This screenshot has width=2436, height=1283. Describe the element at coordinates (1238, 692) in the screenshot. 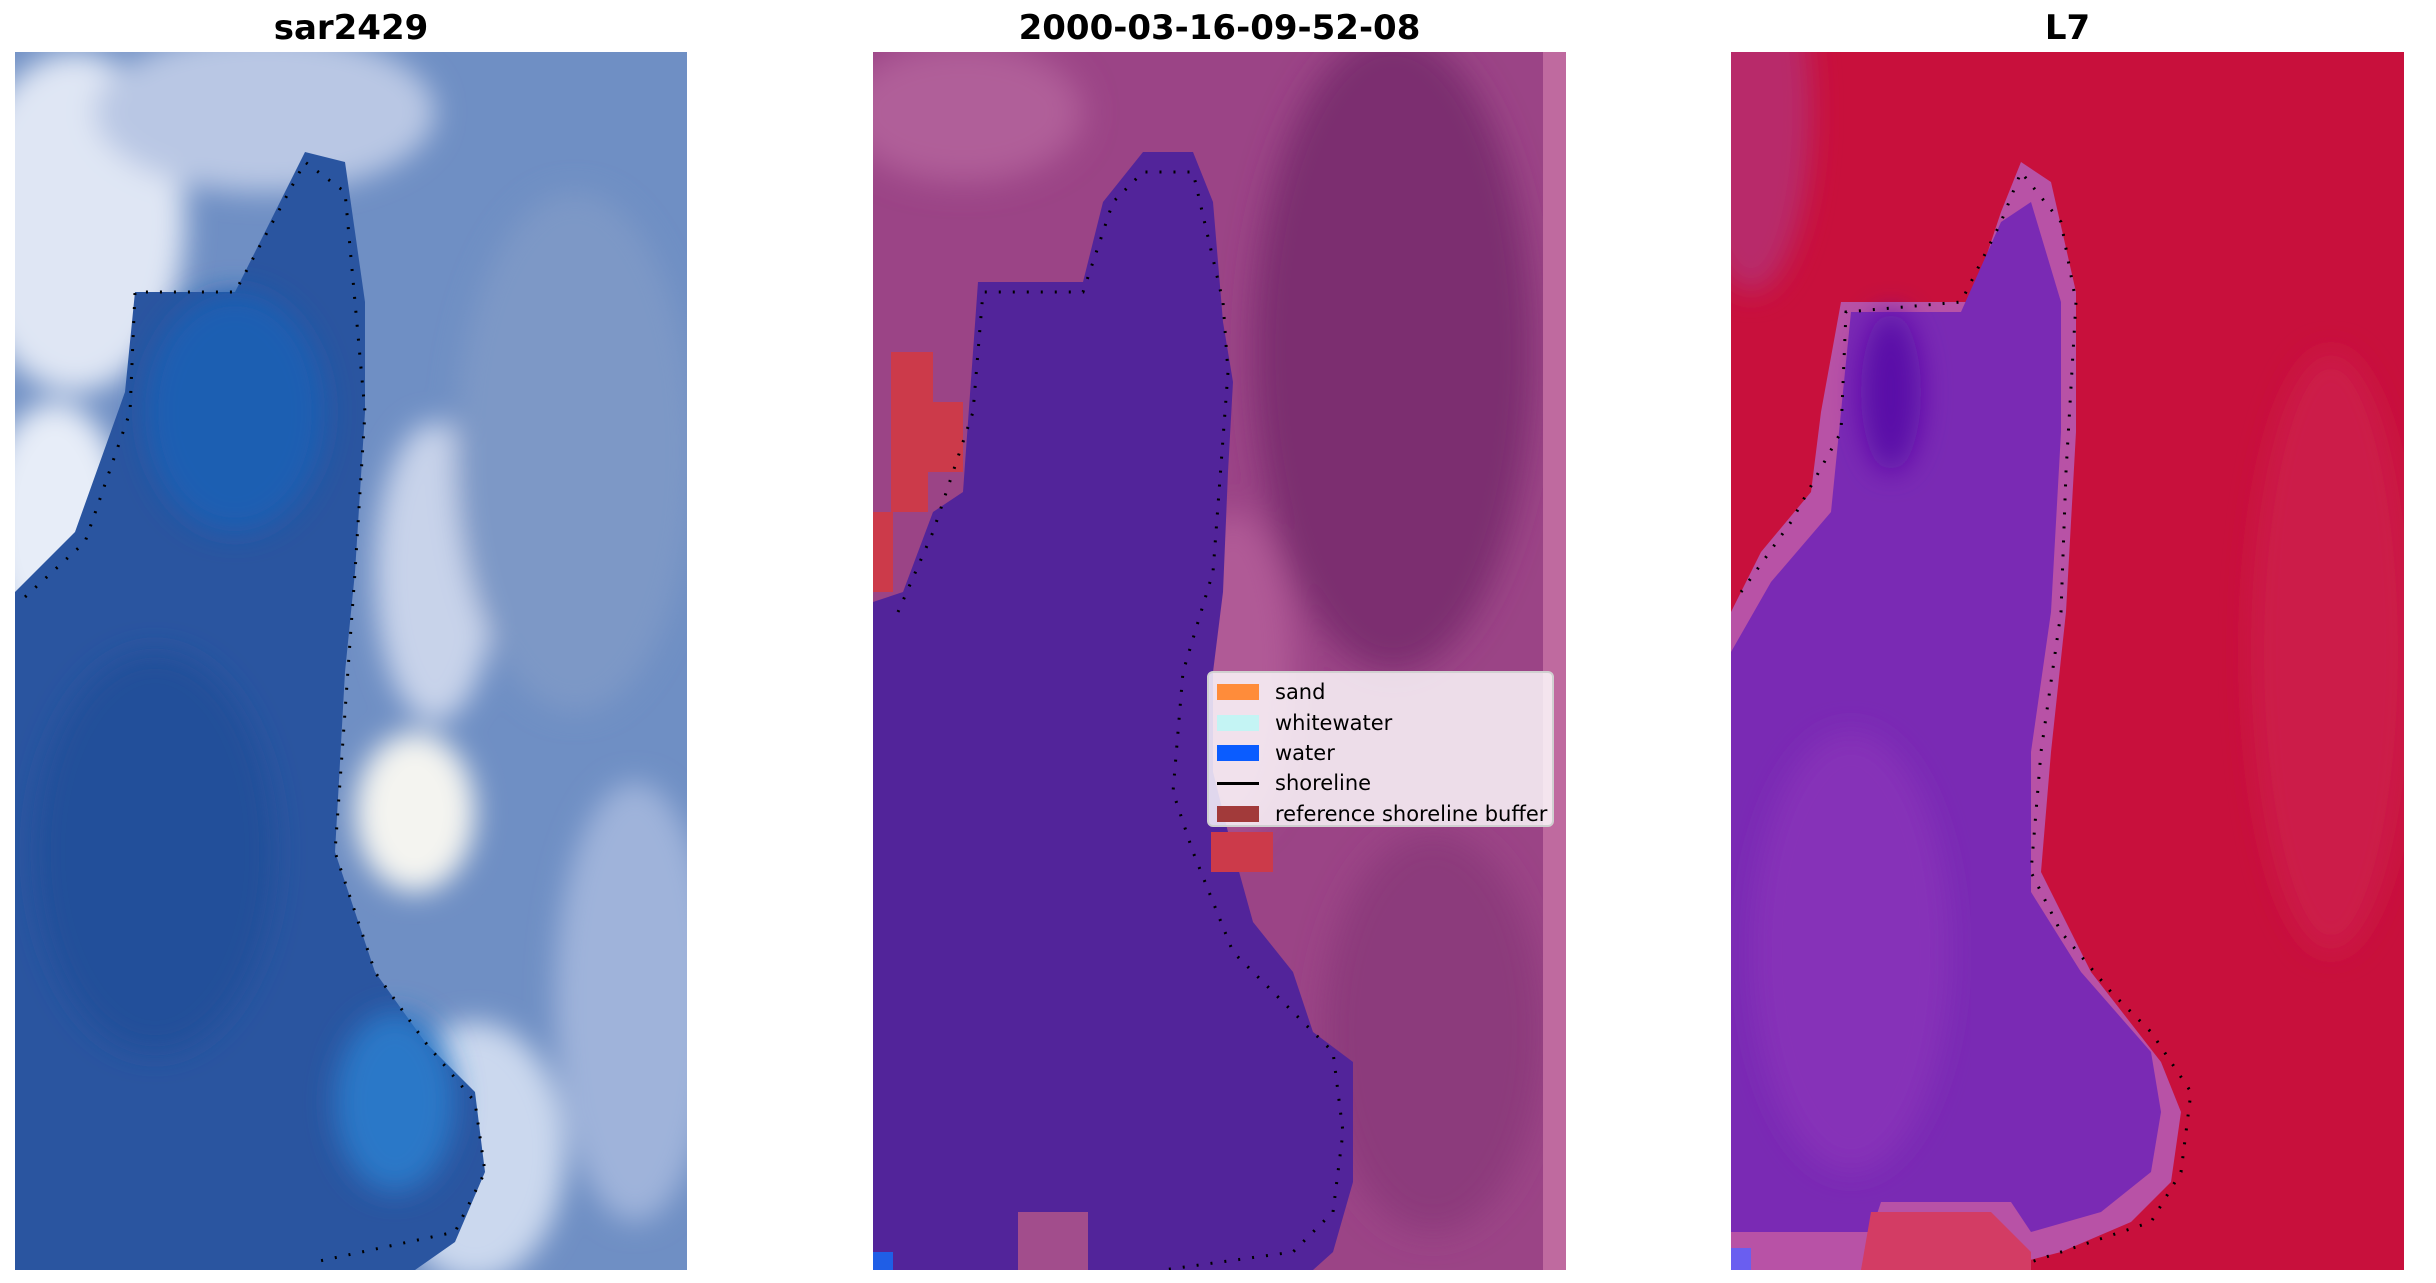

I see `legend-swatch-sand` at that location.